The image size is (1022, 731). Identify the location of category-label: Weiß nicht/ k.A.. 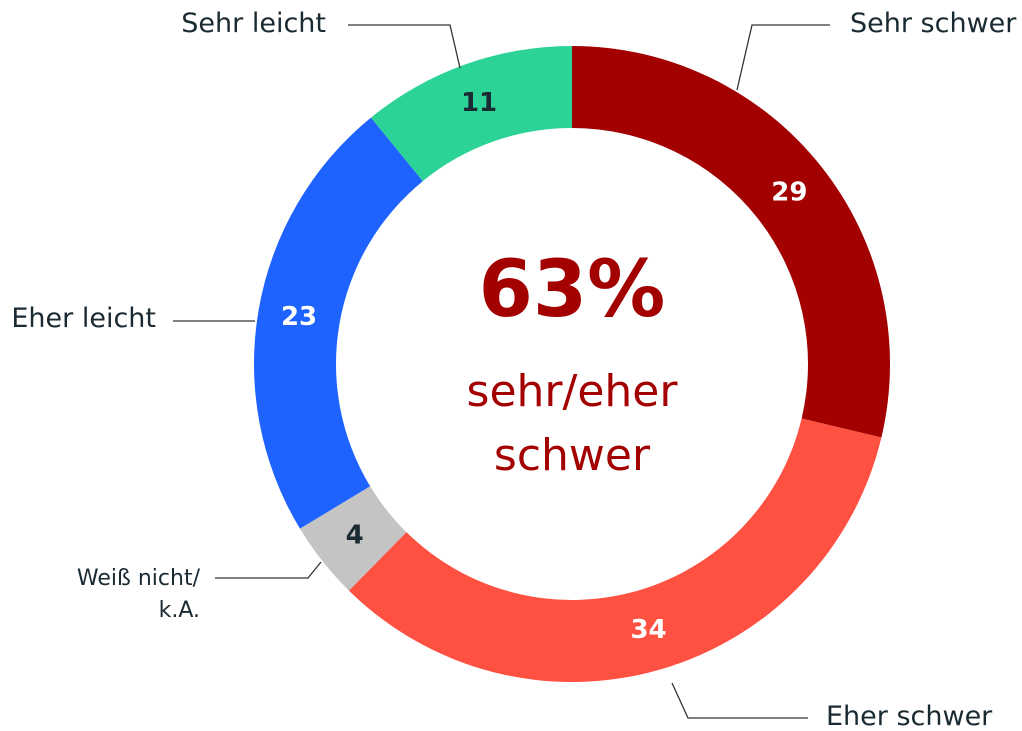
(138, 594).